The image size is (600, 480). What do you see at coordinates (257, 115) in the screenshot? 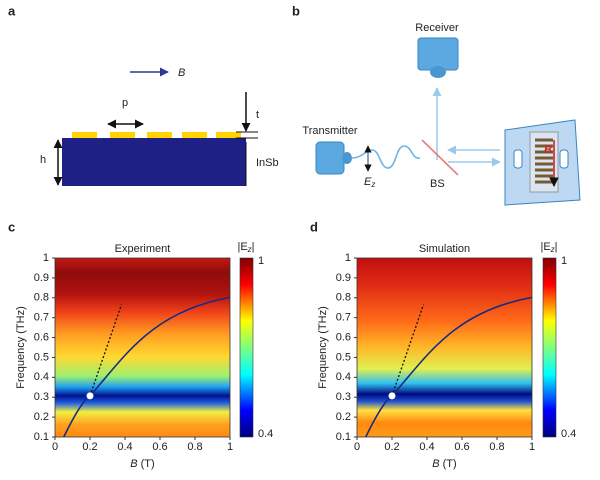
I see `thickness-label: t` at bounding box center [257, 115].